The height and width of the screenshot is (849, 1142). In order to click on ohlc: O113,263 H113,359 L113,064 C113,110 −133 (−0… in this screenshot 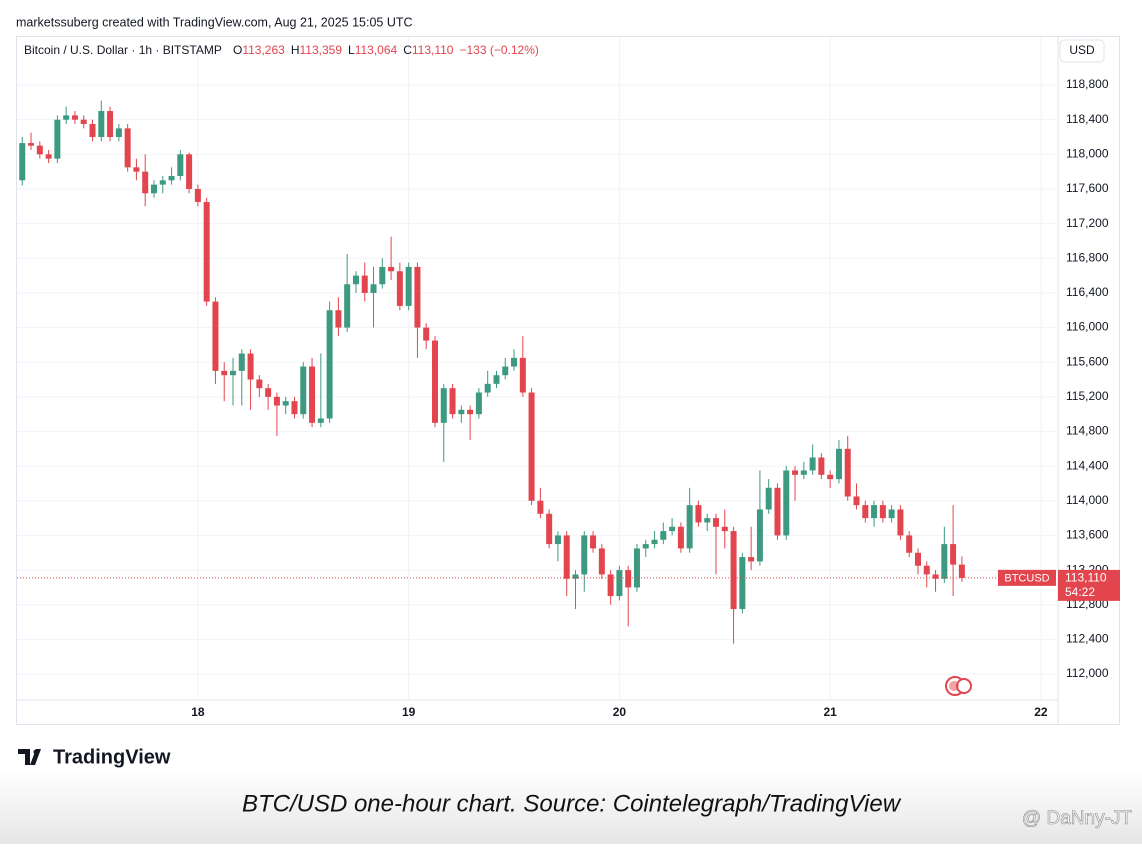, I will do `click(386, 50)`.